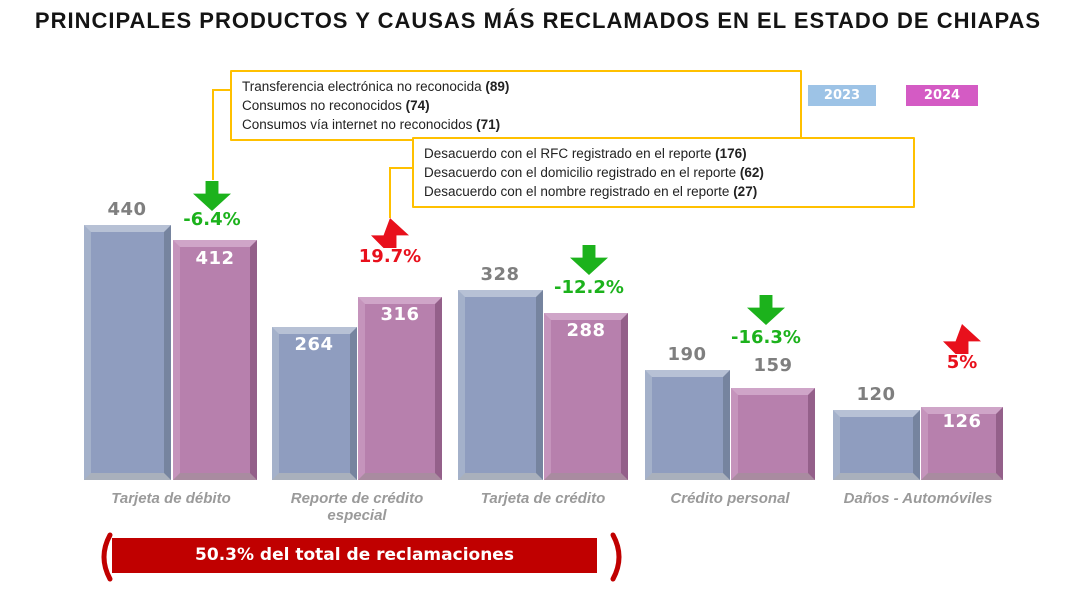 The height and width of the screenshot is (591, 1076). Describe the element at coordinates (314, 344) in the screenshot. I see `value-label-2023: 264` at that location.